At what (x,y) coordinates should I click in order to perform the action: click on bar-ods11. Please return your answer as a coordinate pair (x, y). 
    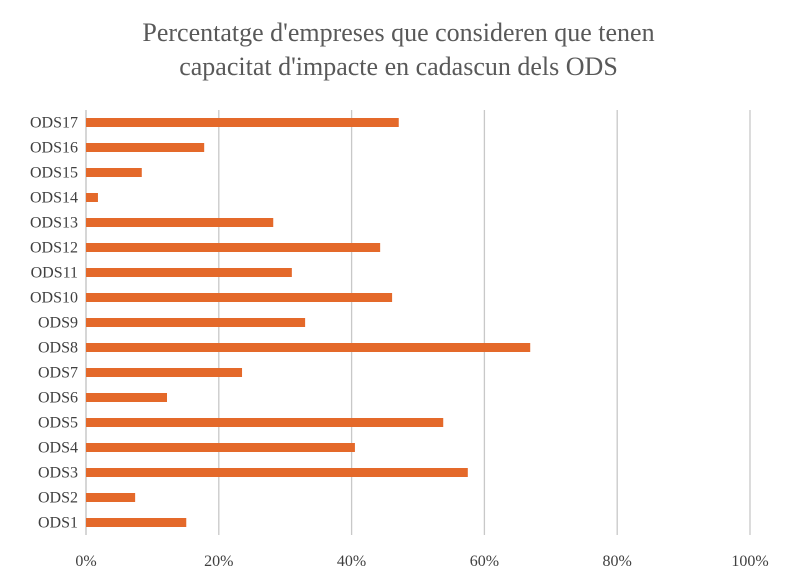
    Looking at the image, I should click on (189, 272).